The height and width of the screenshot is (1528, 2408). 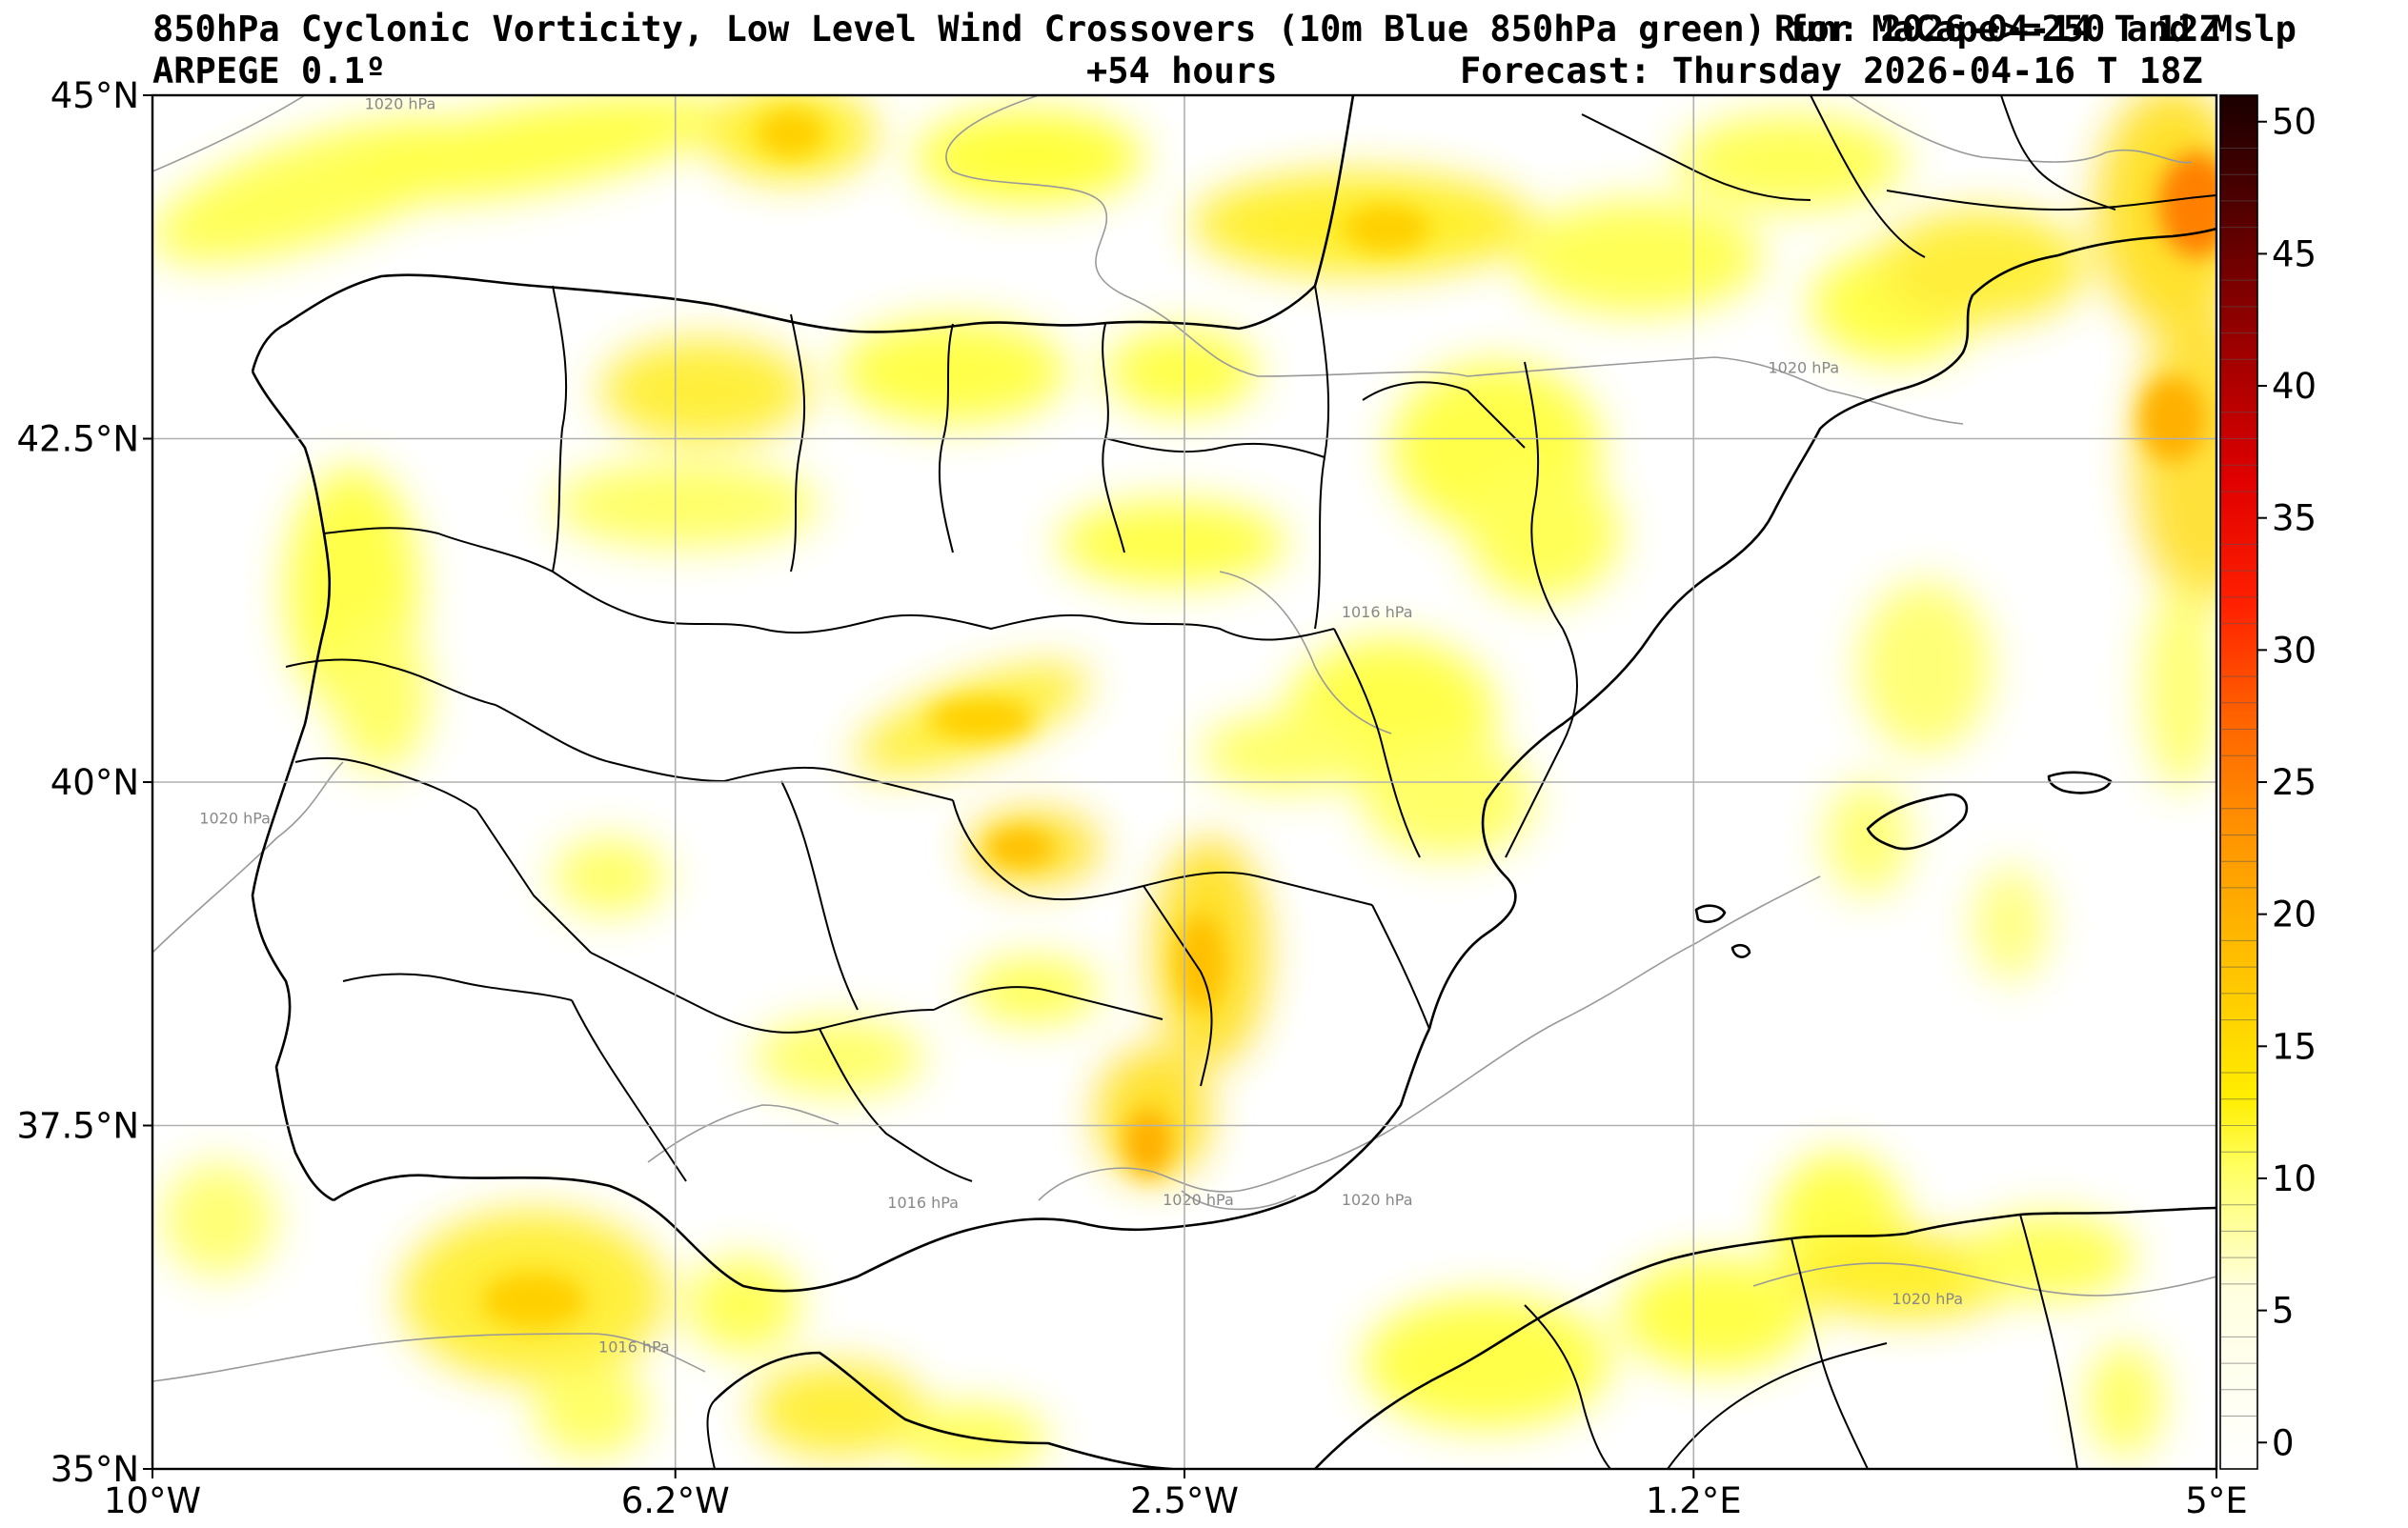 I want to click on lat-tick-label: 35°N, so click(x=95, y=1469).